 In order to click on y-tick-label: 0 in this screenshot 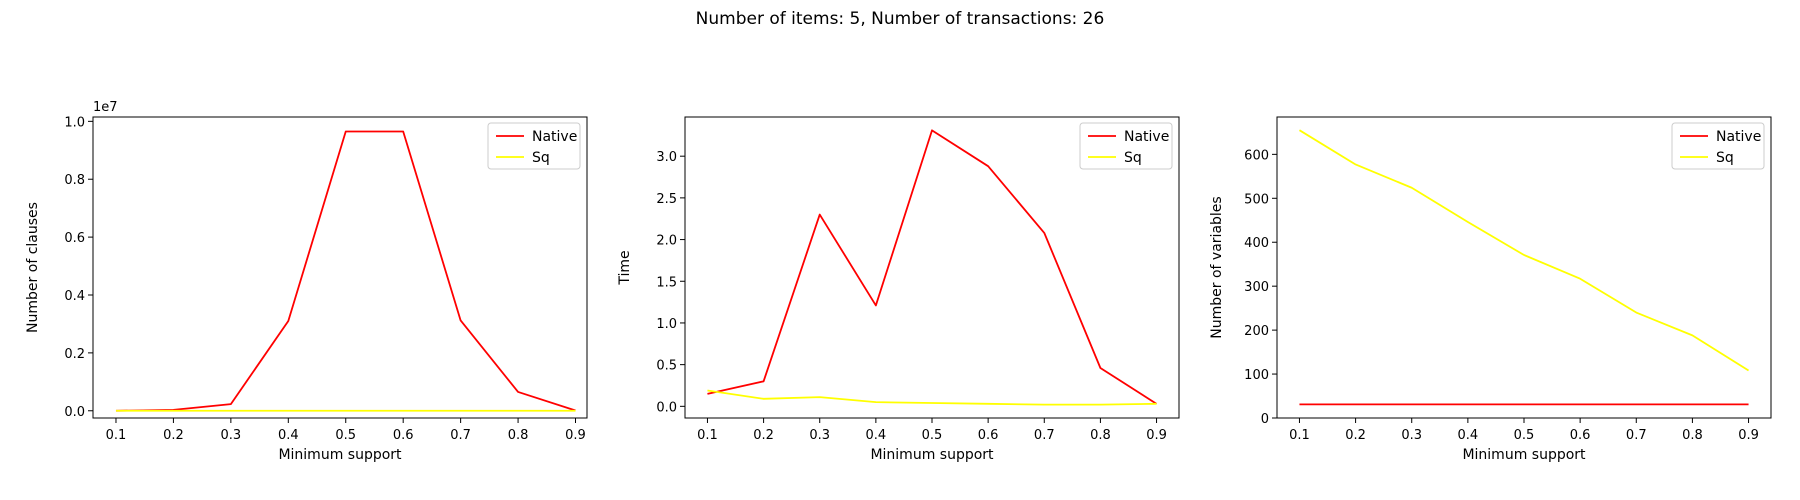, I will do `click(1265, 419)`.